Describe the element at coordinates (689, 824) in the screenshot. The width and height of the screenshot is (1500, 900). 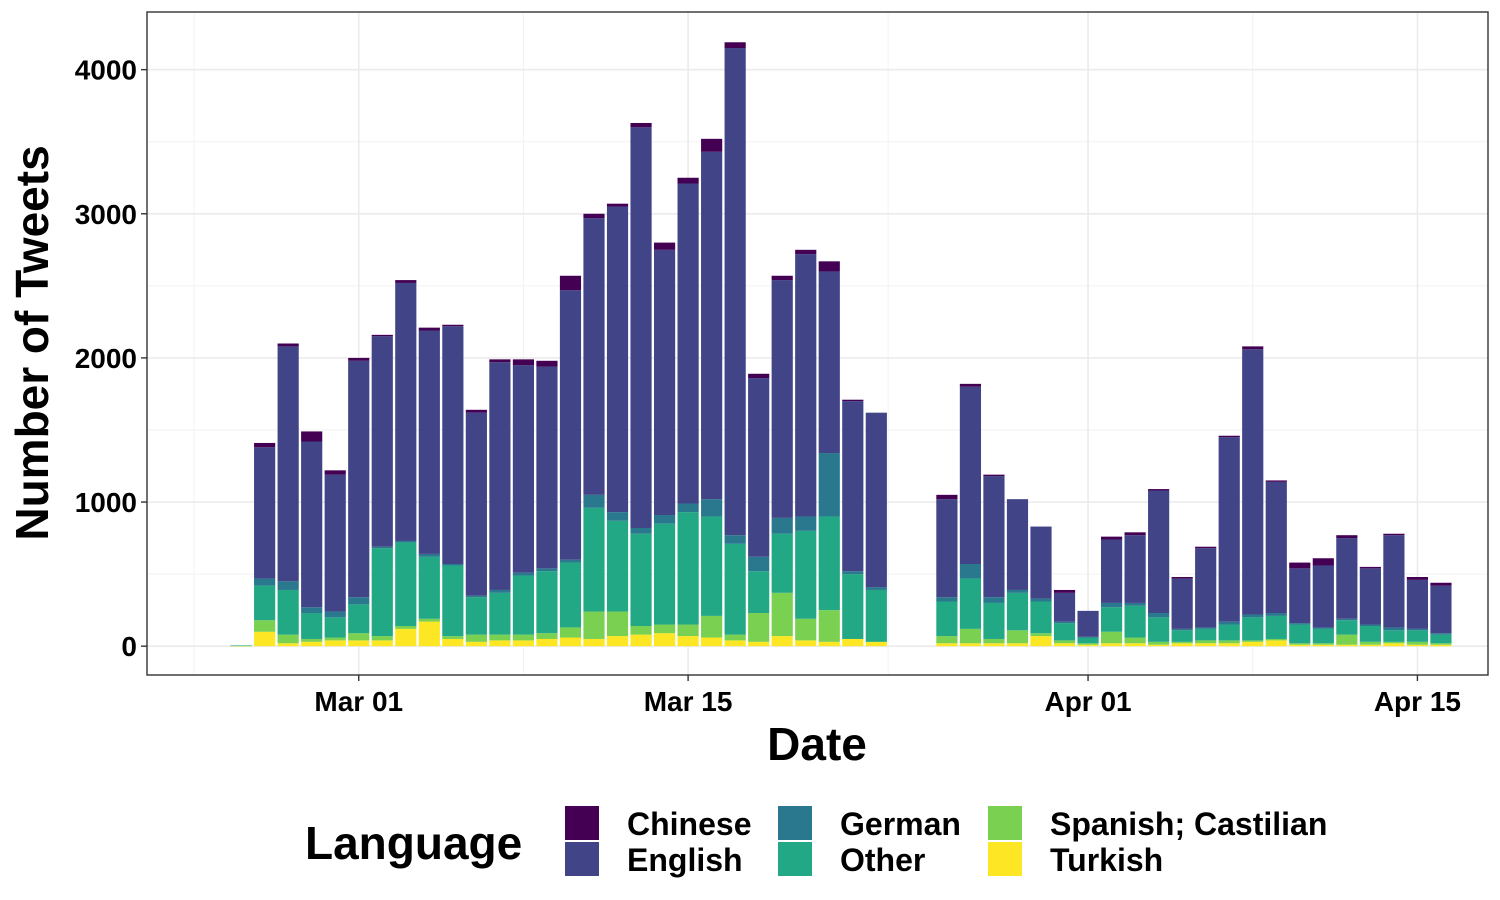
I see `legend-label: Chinese` at that location.